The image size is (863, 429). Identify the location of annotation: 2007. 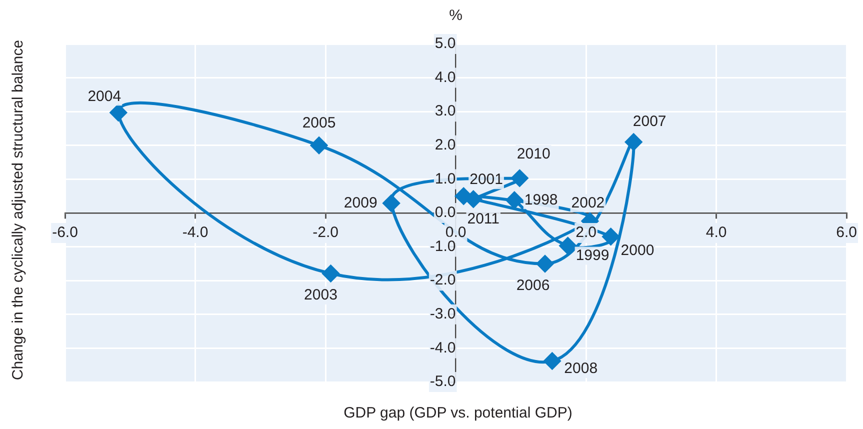
(649, 121).